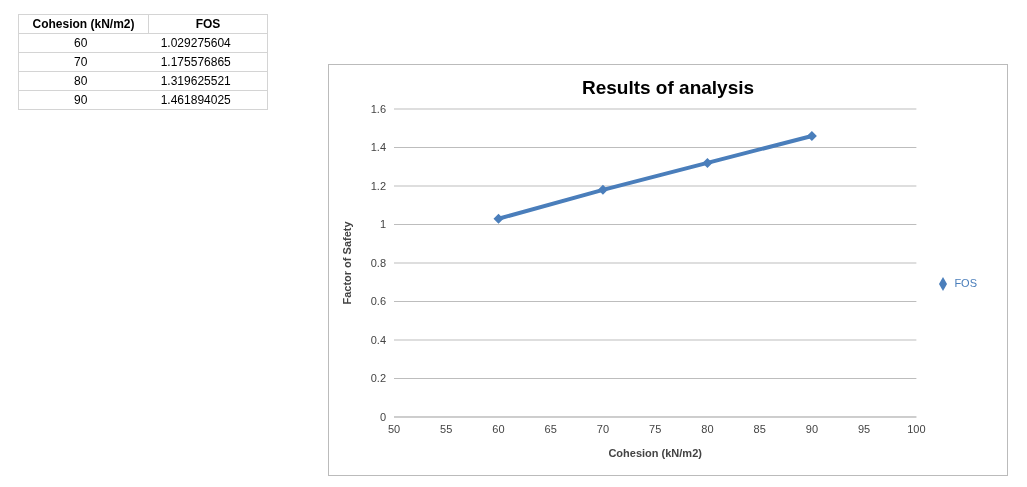  What do you see at coordinates (498, 428) in the screenshot?
I see `x-tick-label: 60` at bounding box center [498, 428].